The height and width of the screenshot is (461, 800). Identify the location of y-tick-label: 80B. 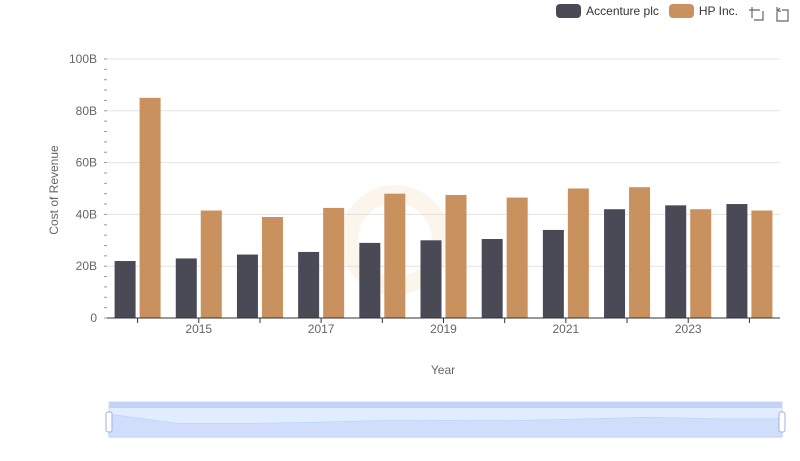
(86, 111).